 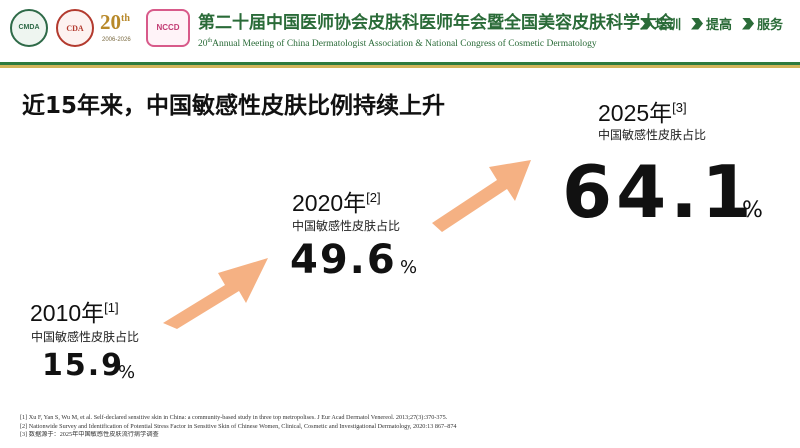 What do you see at coordinates (116, 40) in the screenshot?
I see `anniv-years: 2006-2026` at bounding box center [116, 40].